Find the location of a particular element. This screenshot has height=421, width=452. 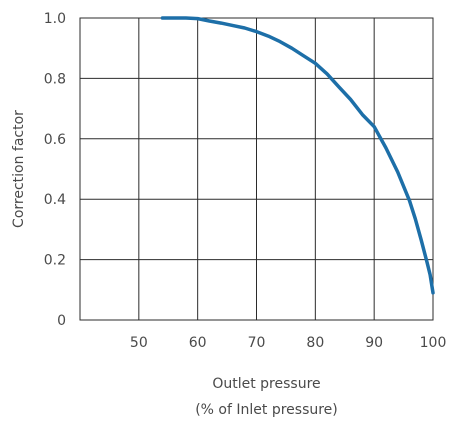

x-axis-label: Outlet pressure is located at coordinates (266, 384).